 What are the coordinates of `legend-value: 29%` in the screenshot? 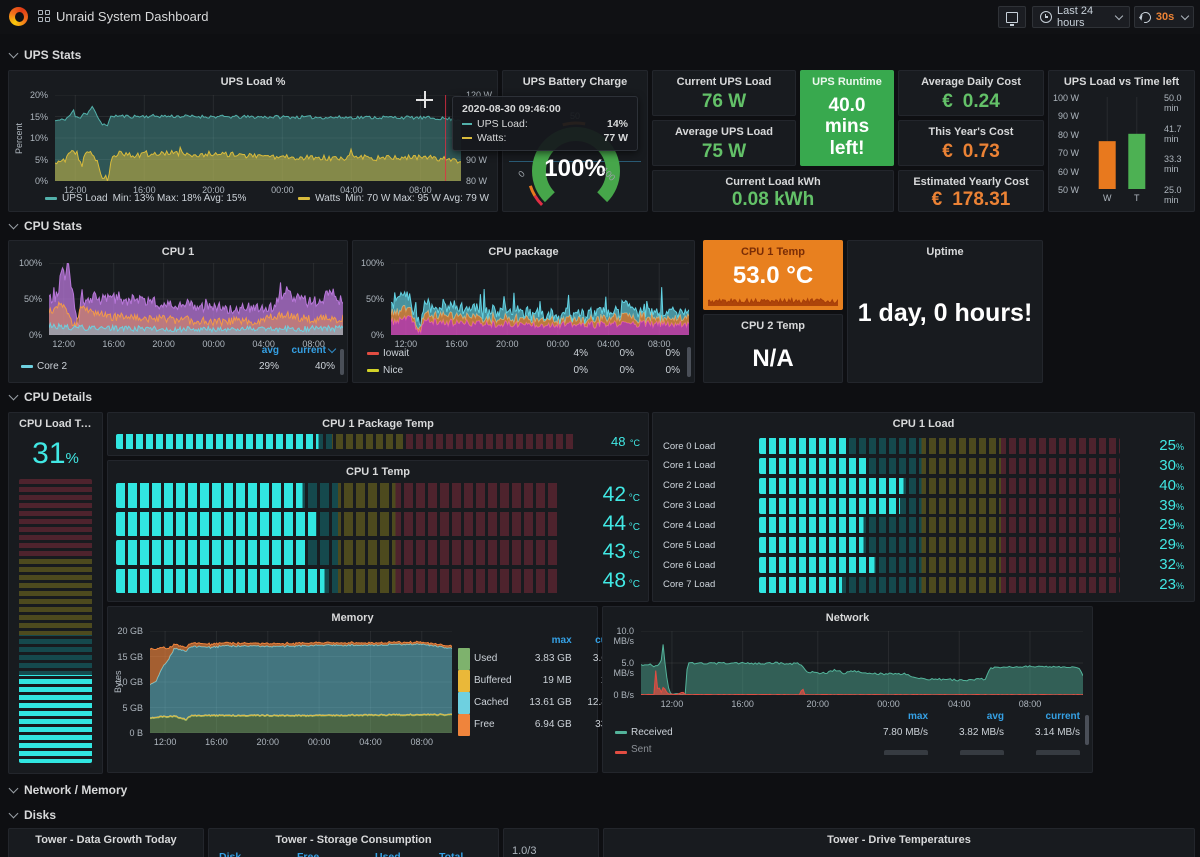 It's located at (268, 366).